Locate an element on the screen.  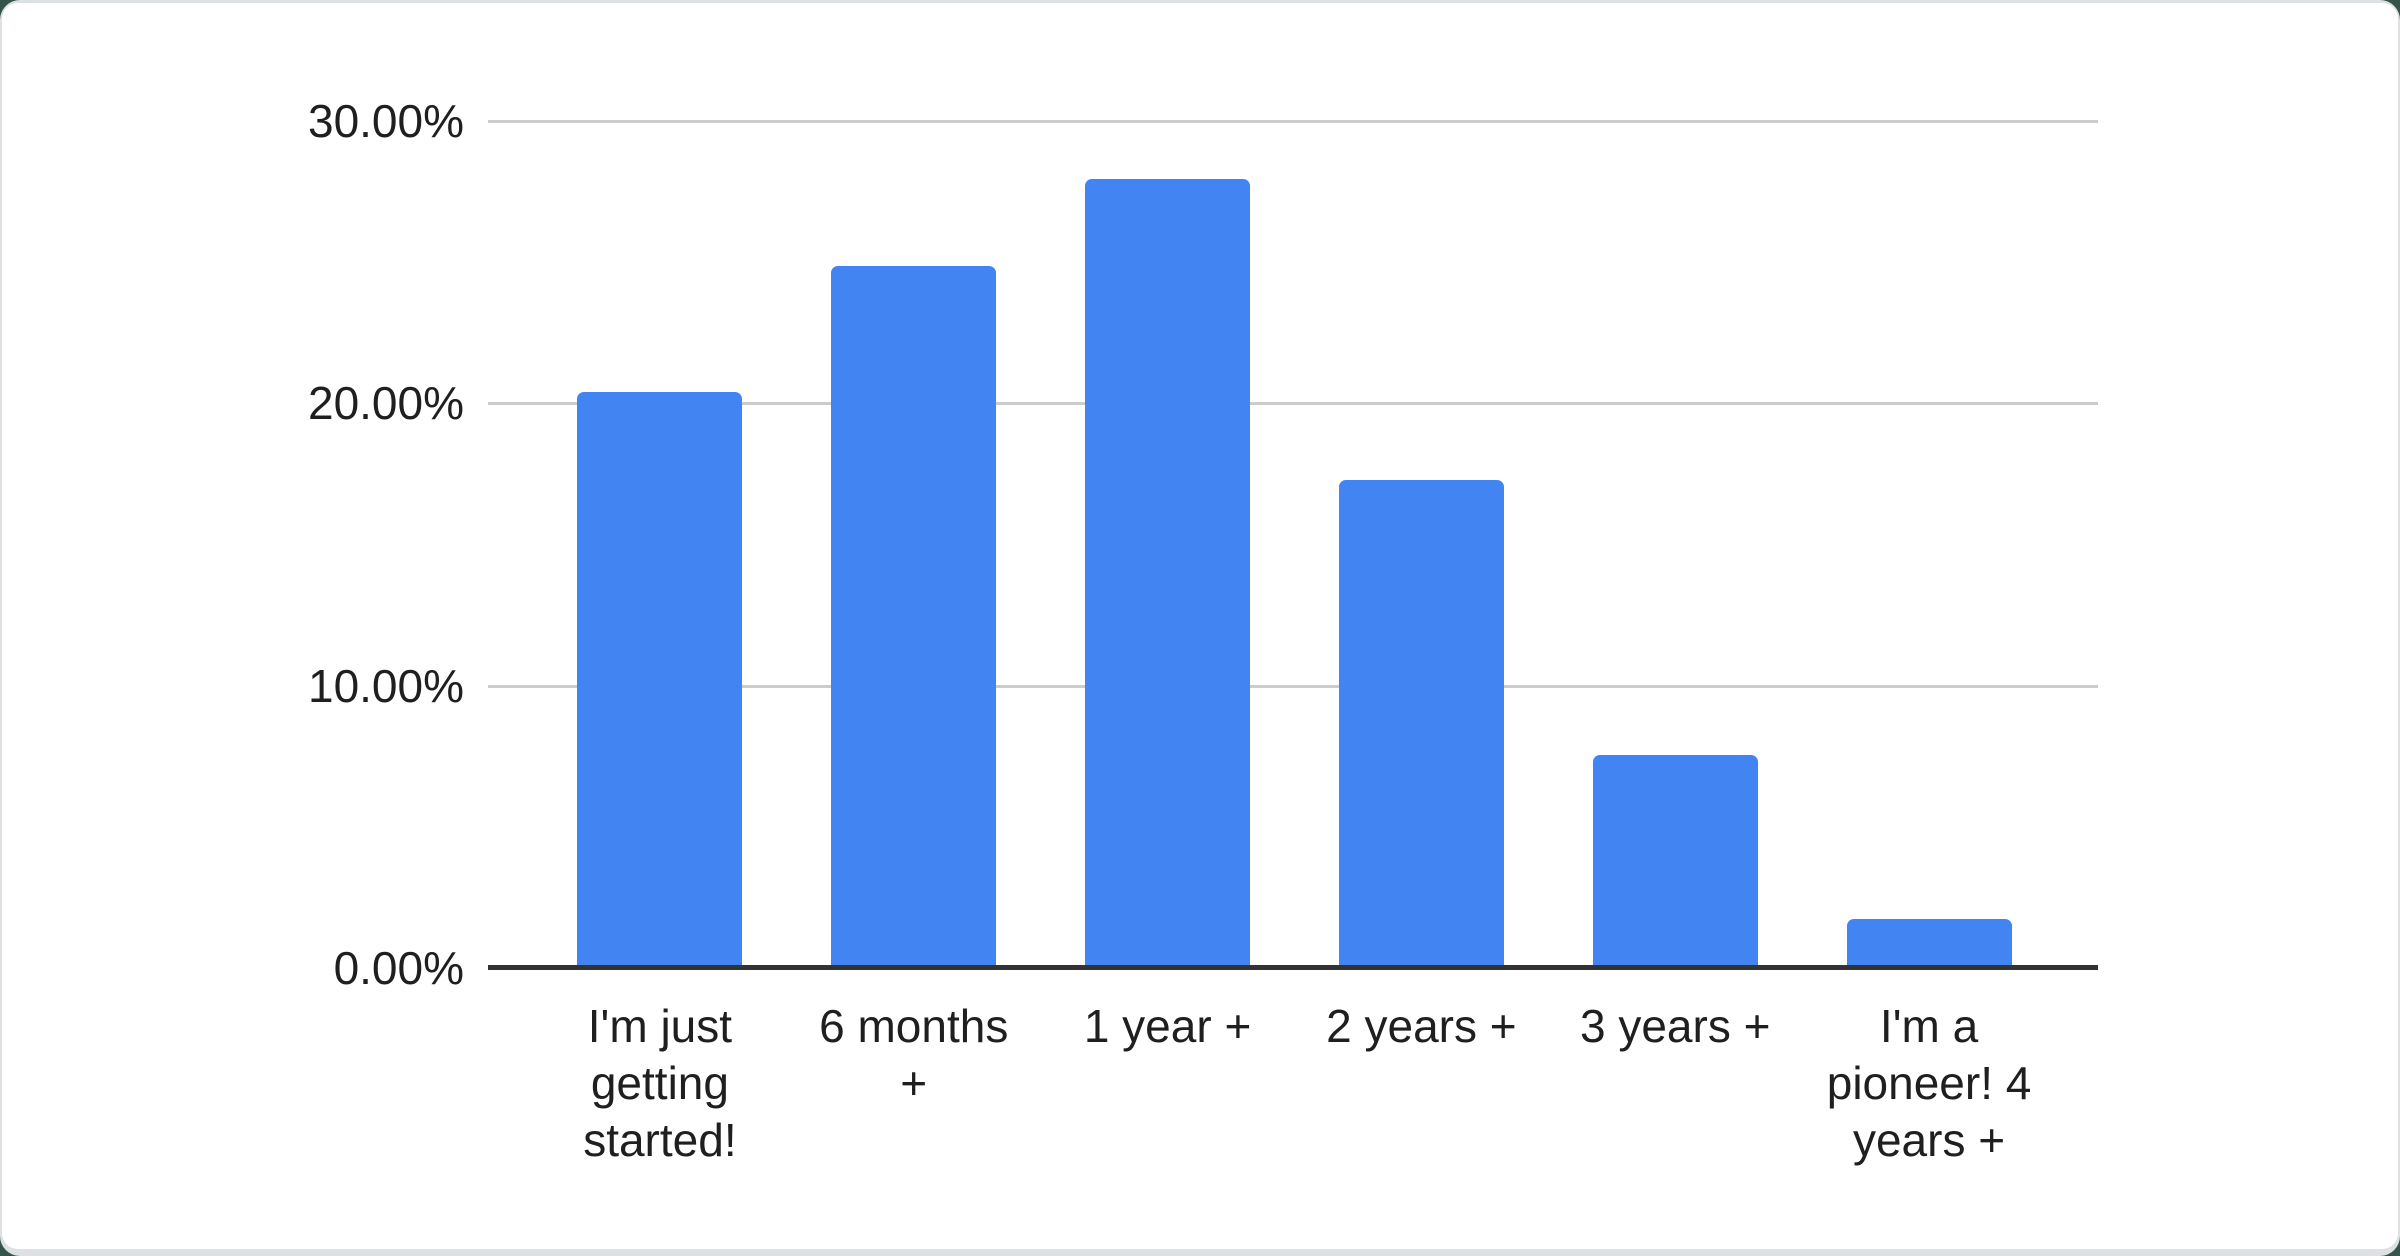
y-tick-label: 10.00% is located at coordinates (385, 685).